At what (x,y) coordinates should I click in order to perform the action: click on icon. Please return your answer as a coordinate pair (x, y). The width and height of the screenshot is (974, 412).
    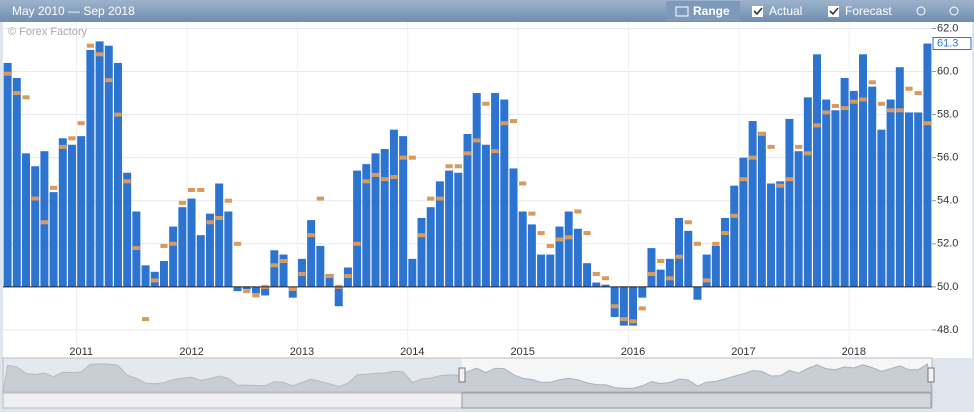
    Looking at the image, I should click on (682, 11).